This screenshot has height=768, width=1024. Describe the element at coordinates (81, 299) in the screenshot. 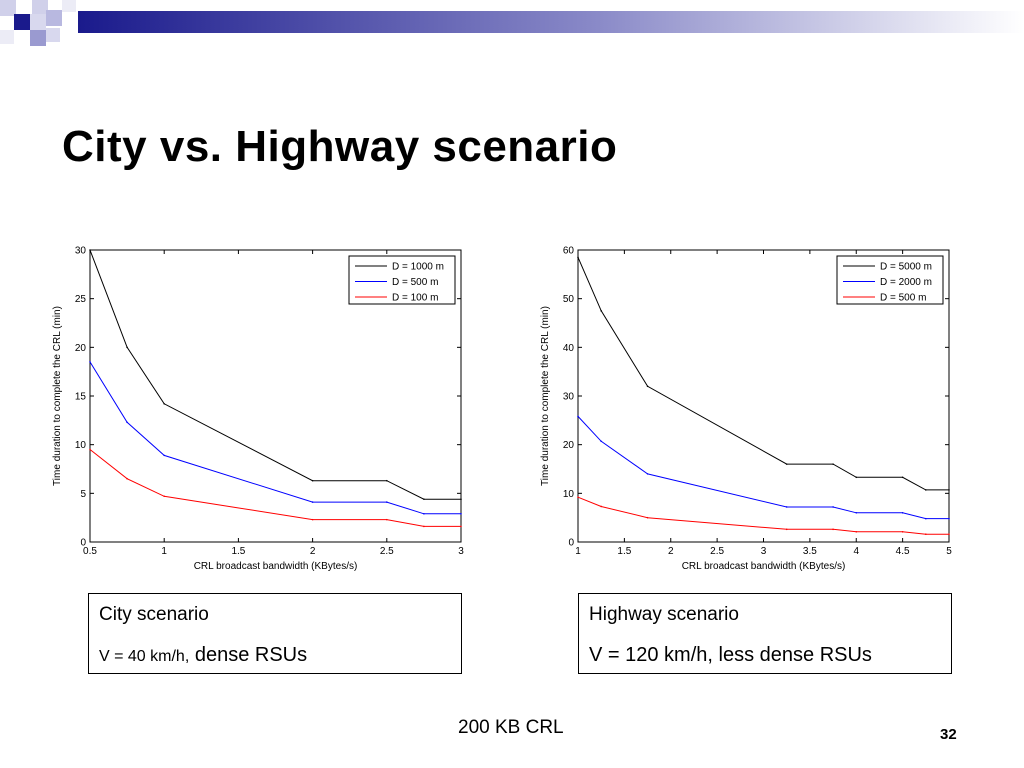

I see `y-tick-label: 25` at that location.